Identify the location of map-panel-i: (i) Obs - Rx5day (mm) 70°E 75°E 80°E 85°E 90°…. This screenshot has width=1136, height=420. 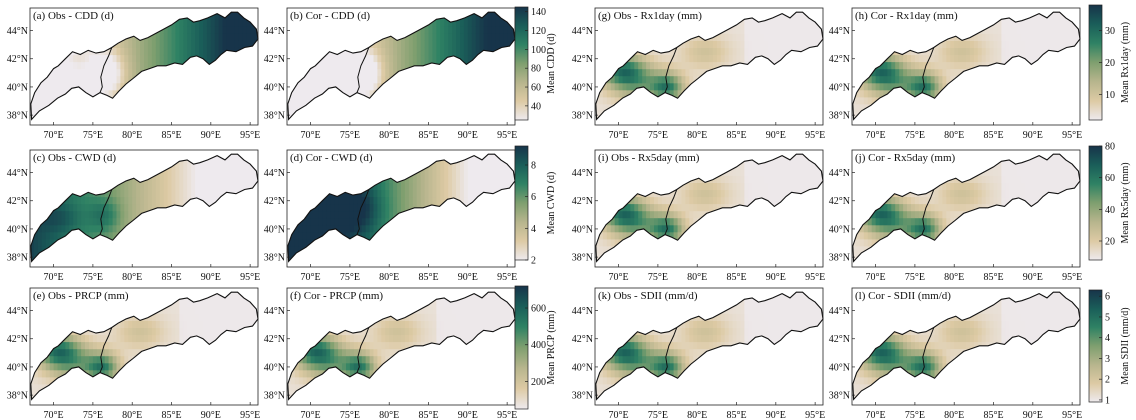
(698, 216).